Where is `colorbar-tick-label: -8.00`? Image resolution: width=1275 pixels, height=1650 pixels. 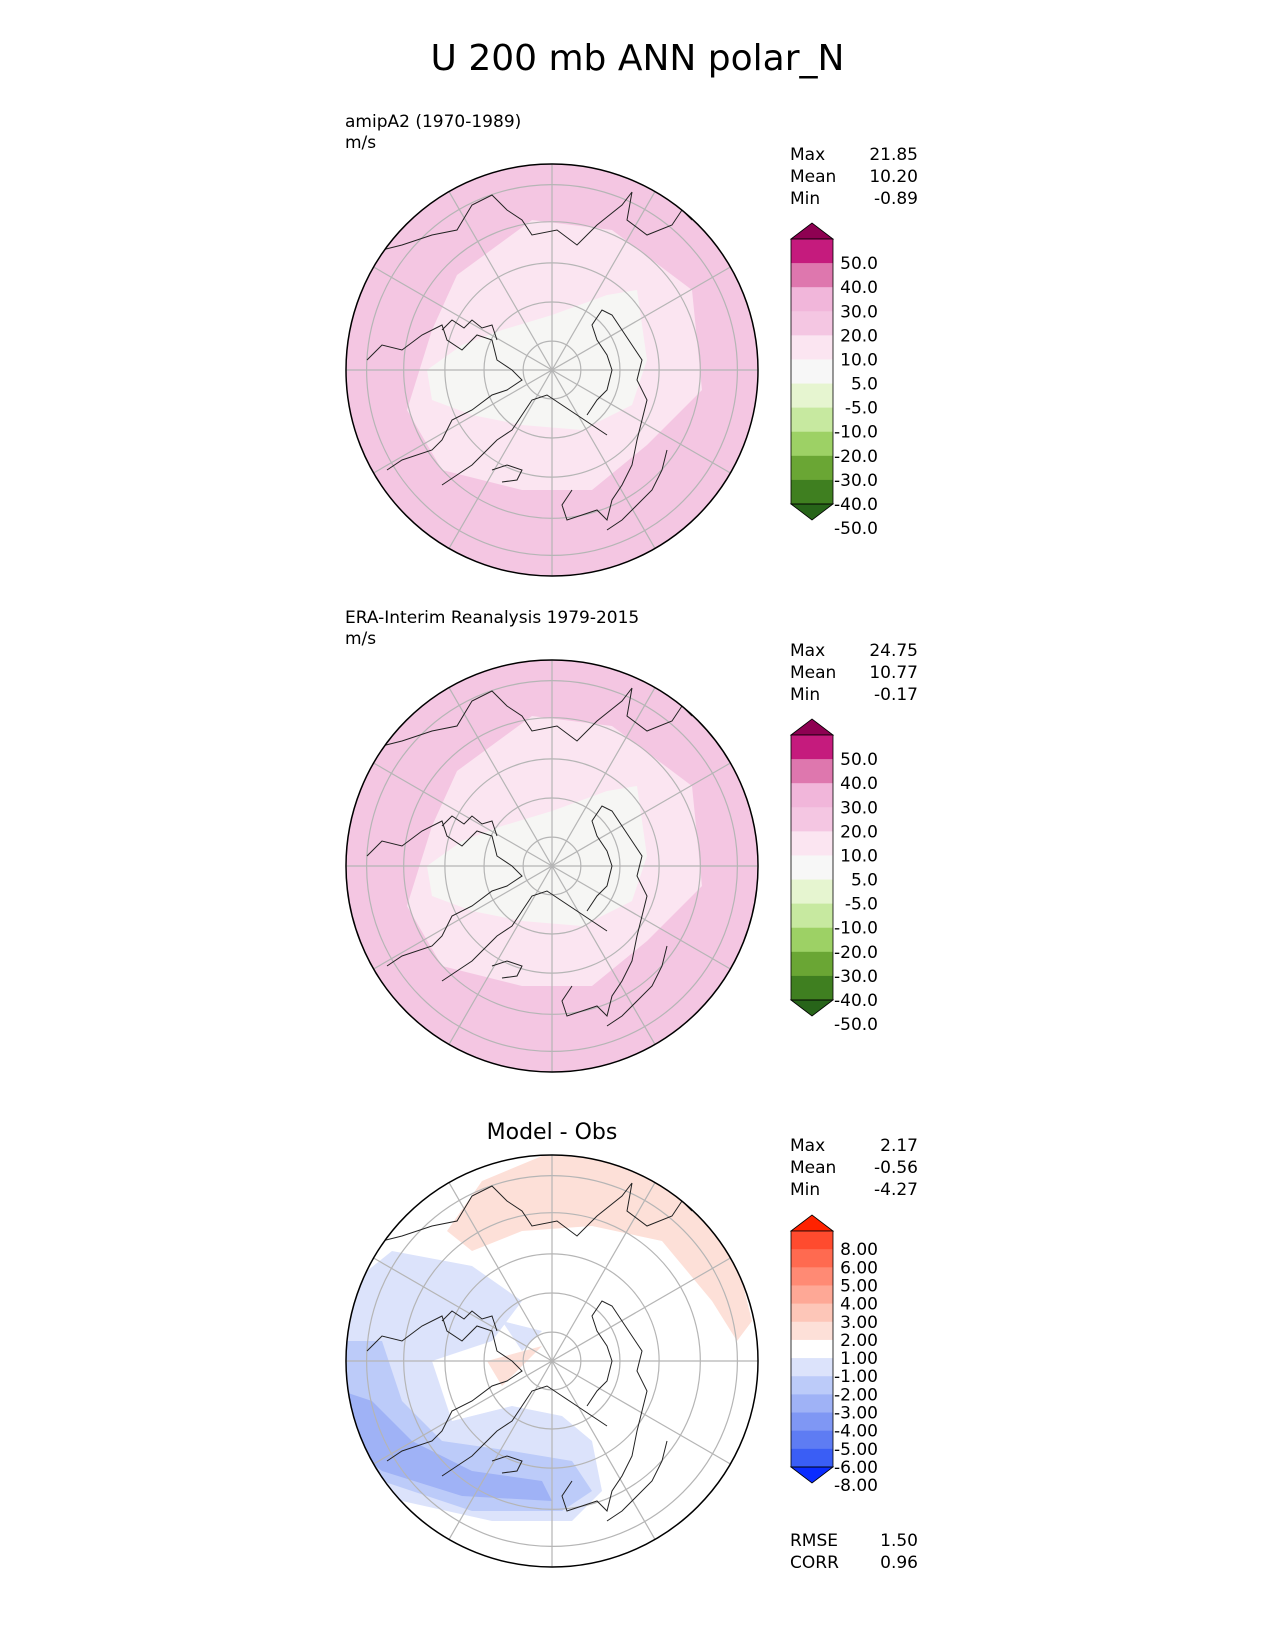 colorbar-tick-label: -8.00 is located at coordinates (856, 1486).